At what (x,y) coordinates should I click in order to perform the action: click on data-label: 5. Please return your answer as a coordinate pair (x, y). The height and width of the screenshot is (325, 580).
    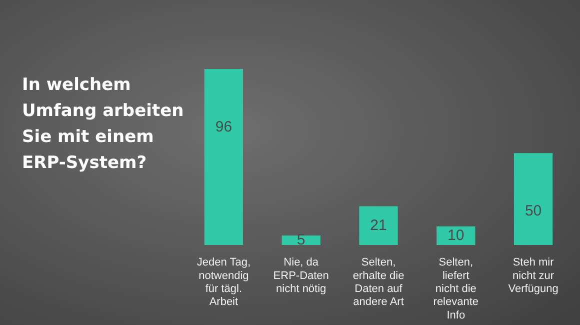
    Looking at the image, I should click on (301, 240).